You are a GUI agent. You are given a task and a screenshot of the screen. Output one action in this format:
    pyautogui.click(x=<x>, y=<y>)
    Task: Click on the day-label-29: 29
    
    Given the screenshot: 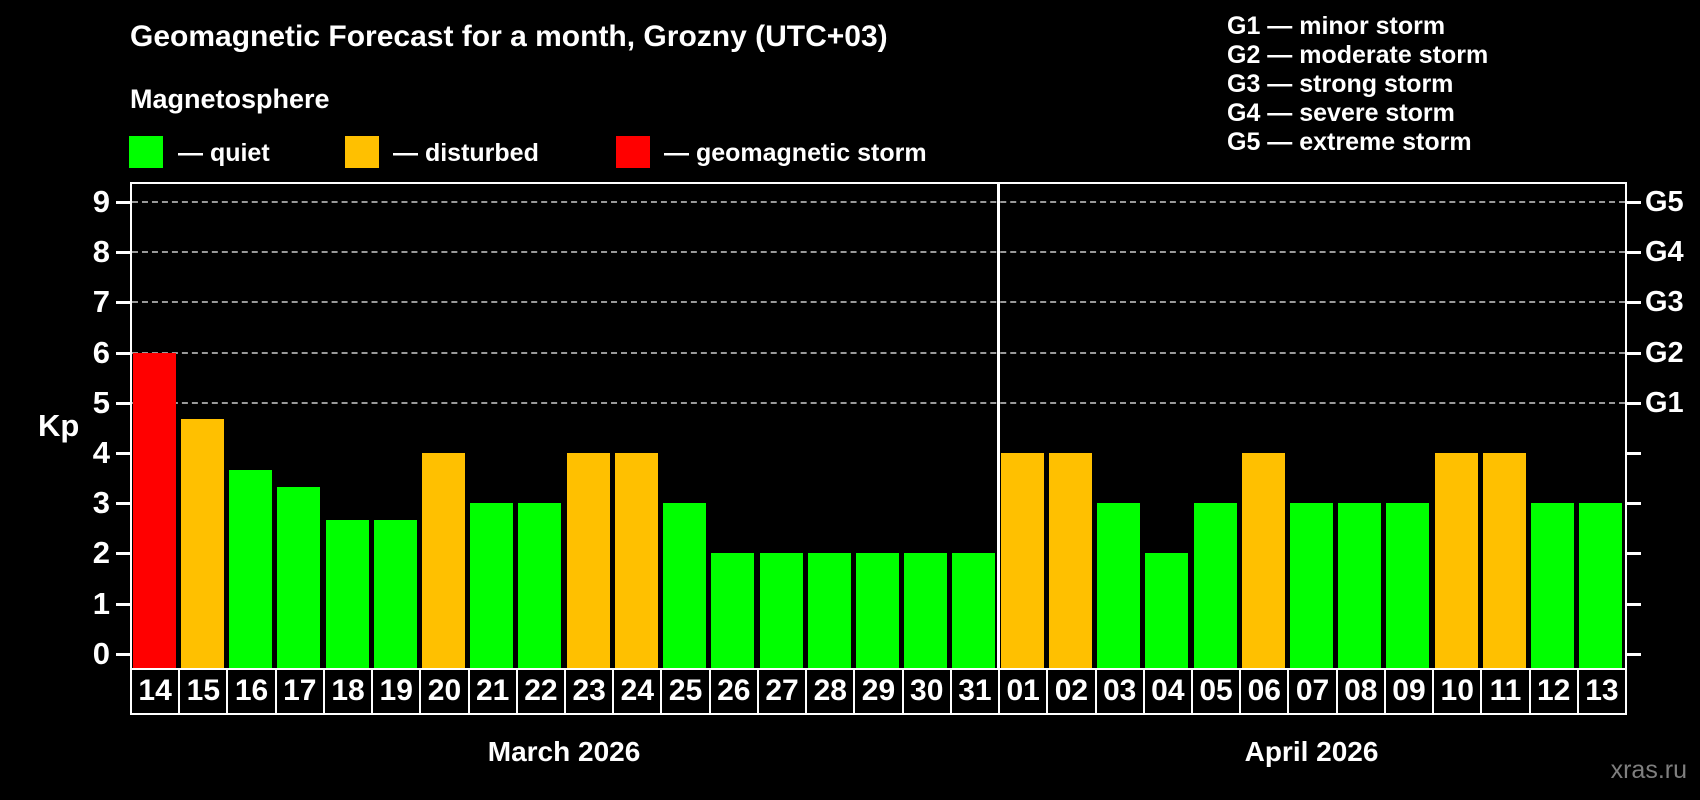 What is the action you would take?
    pyautogui.click(x=878, y=691)
    